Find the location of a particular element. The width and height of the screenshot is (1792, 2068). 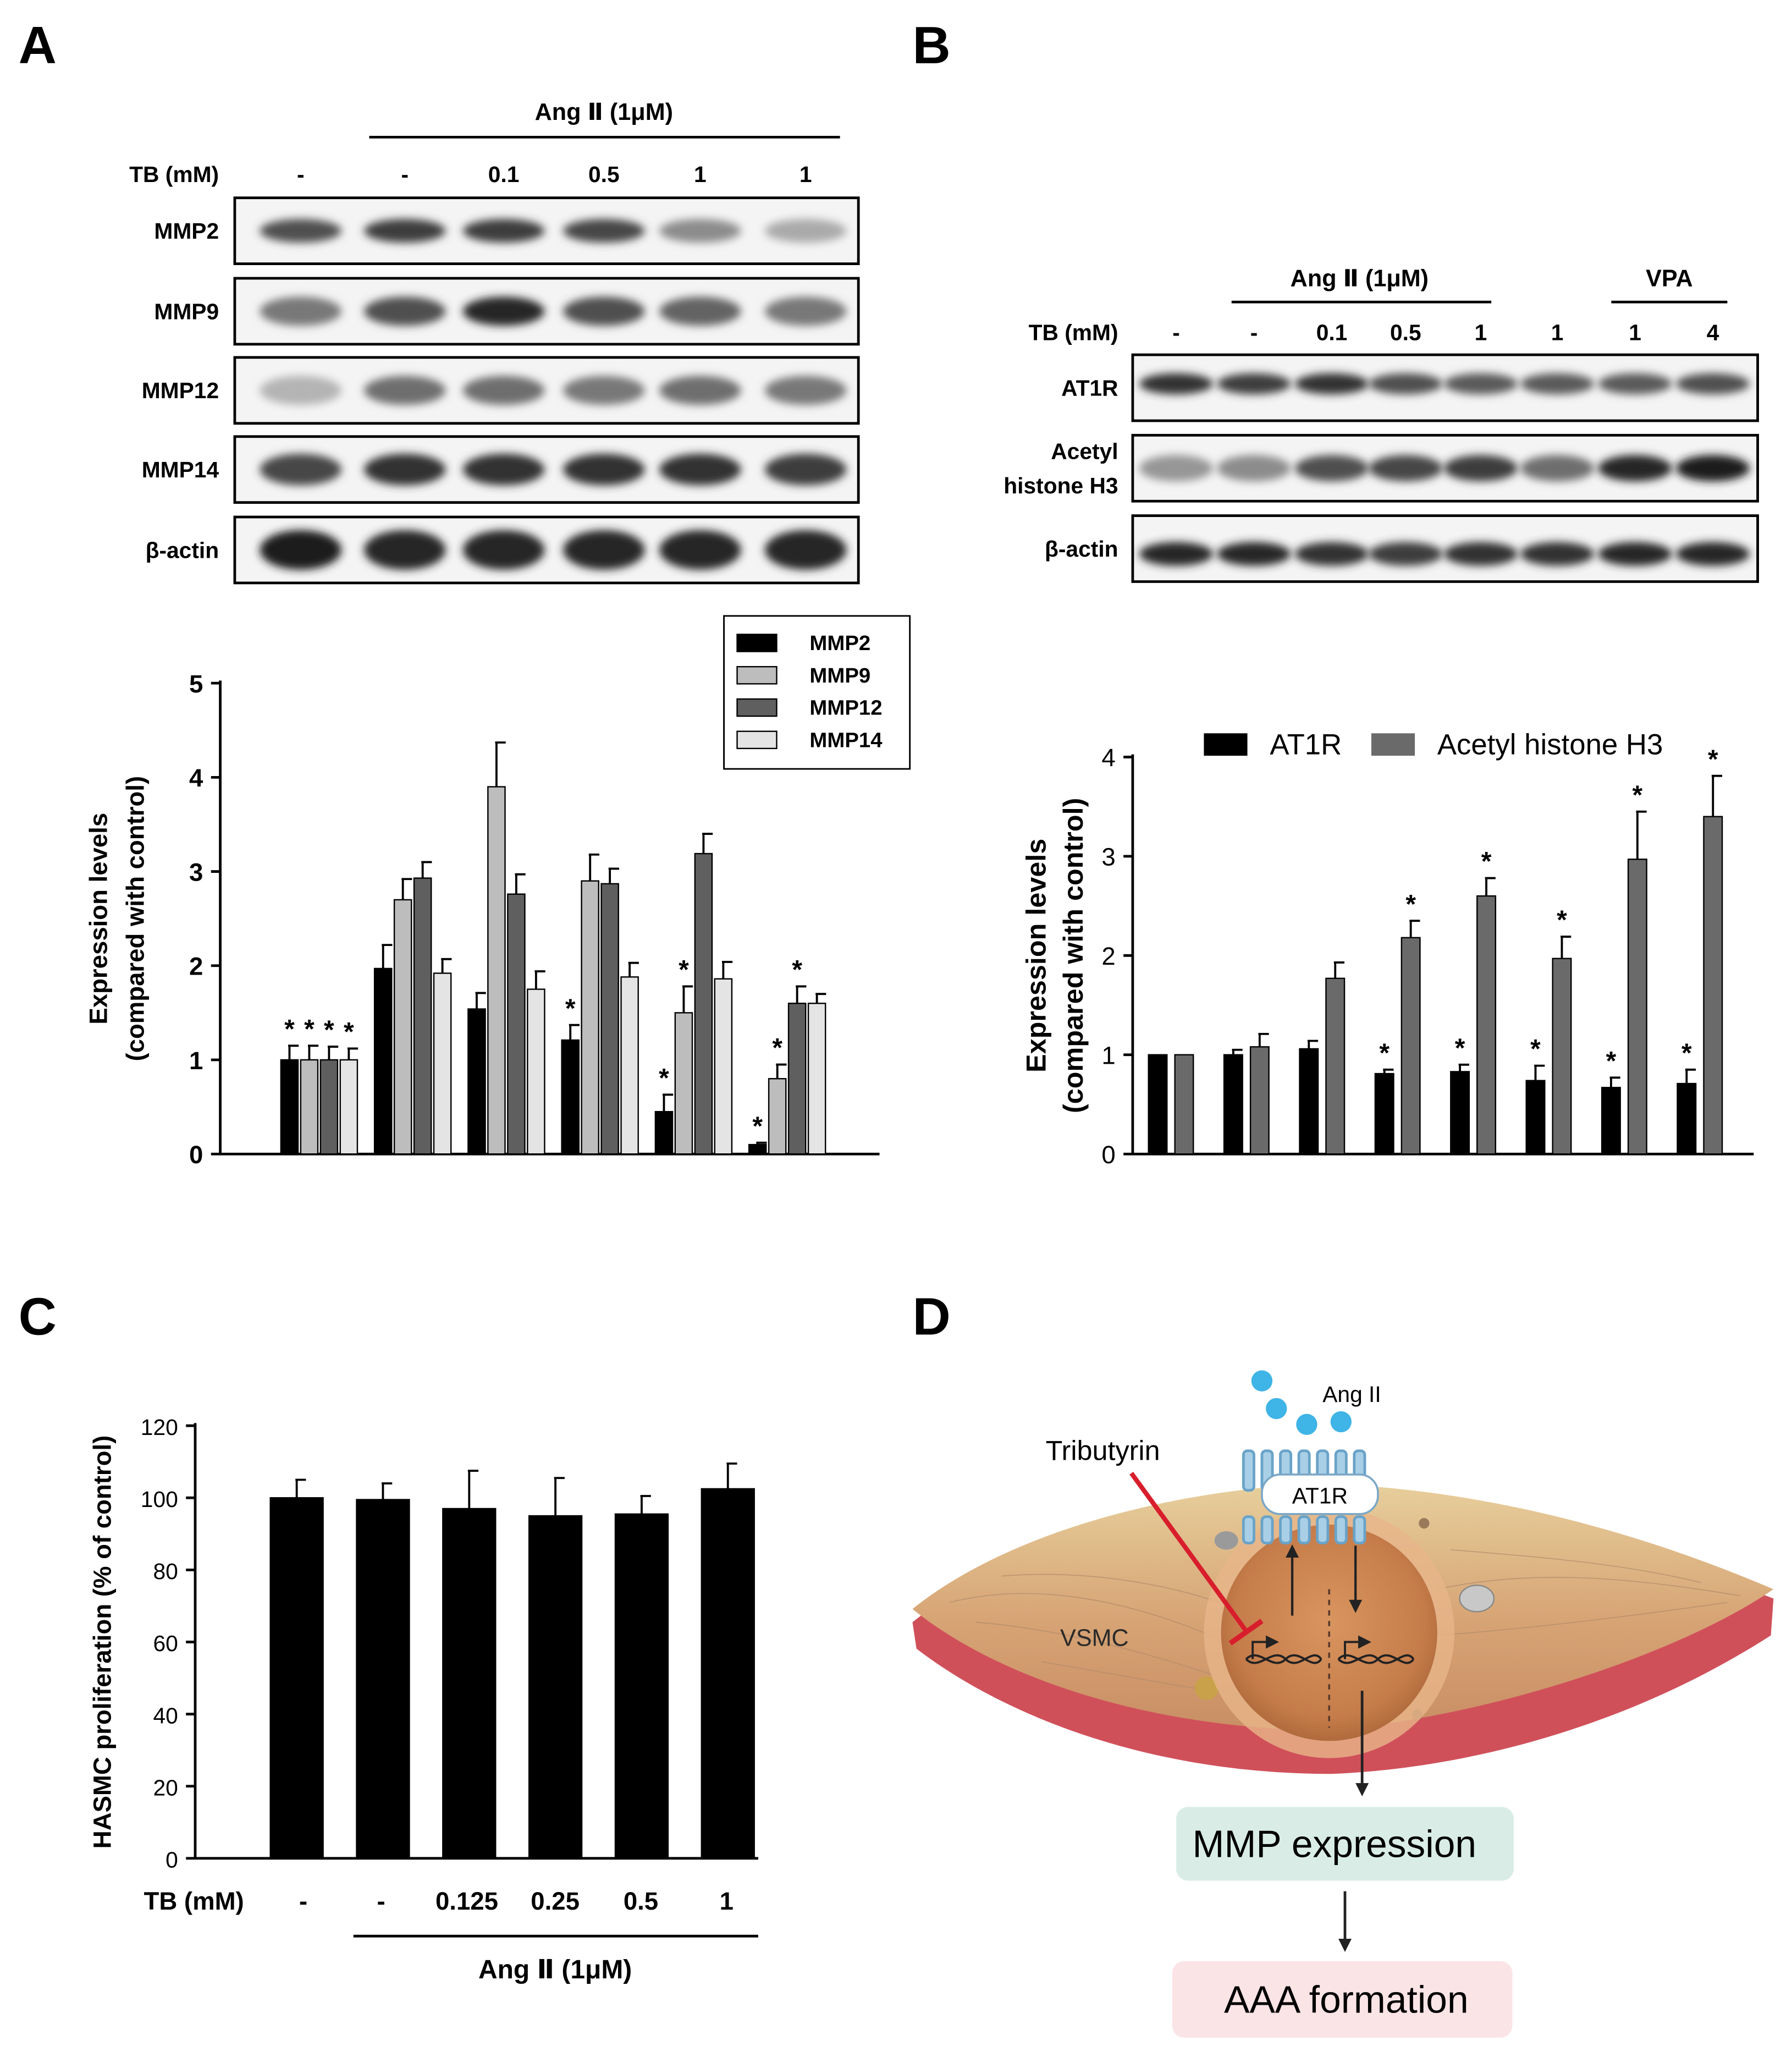

panel-b-letter: B is located at coordinates (931, 45).